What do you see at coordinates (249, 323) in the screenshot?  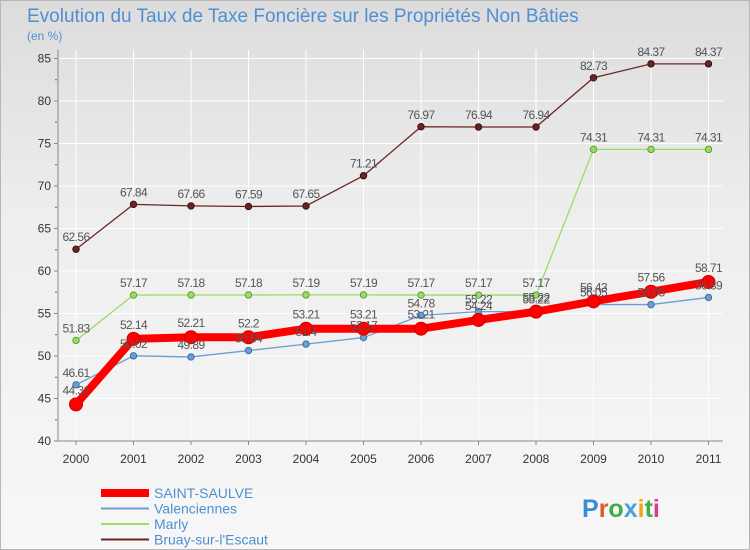 I see `data-label: 52.2` at bounding box center [249, 323].